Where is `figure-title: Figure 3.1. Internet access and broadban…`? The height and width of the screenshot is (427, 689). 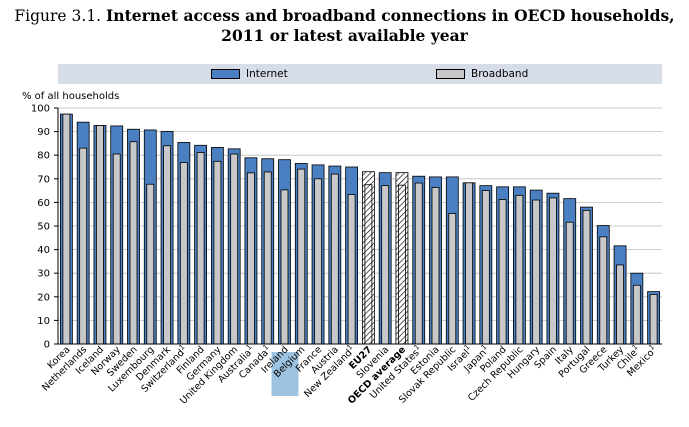 figure-title: Figure 3.1. Internet access and broadban… is located at coordinates (344, 26).